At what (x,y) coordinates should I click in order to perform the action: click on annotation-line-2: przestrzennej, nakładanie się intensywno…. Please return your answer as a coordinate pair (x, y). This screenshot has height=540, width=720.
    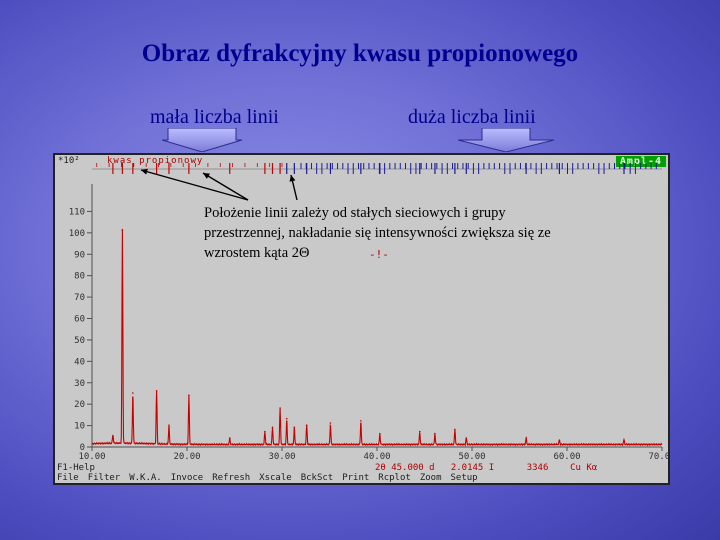
    Looking at the image, I should click on (377, 233).